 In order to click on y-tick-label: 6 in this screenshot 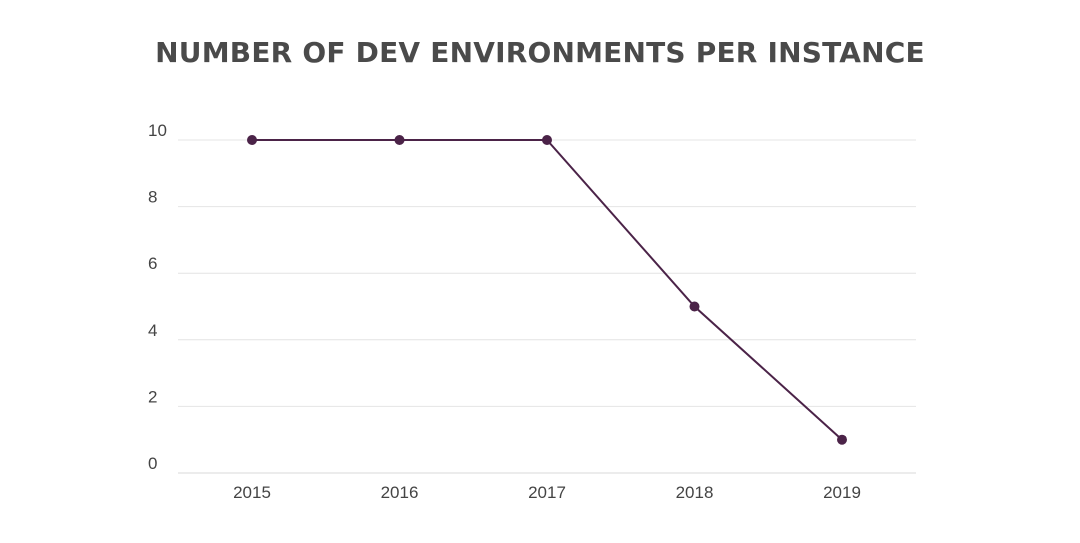, I will do `click(152, 263)`.